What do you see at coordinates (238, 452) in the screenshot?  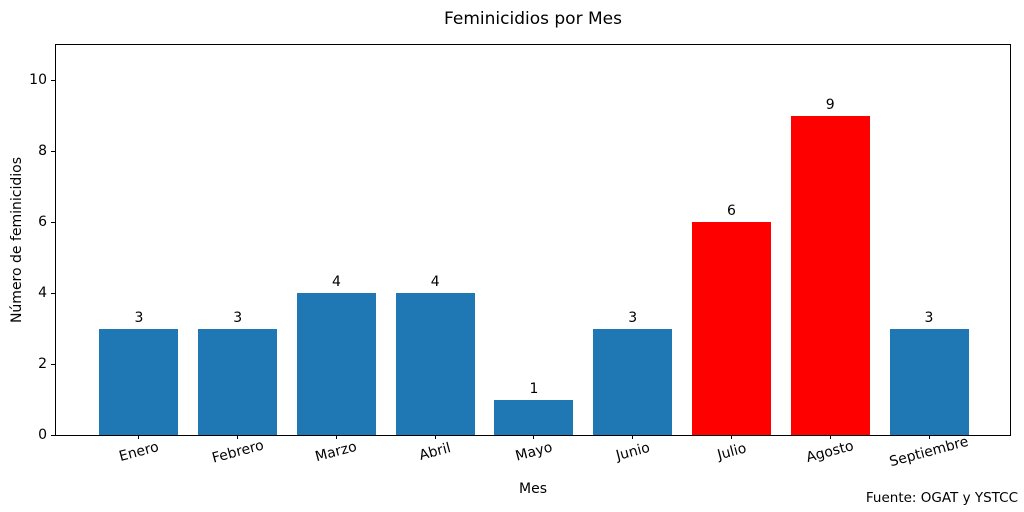 I see `x-tick-label: Febrero` at bounding box center [238, 452].